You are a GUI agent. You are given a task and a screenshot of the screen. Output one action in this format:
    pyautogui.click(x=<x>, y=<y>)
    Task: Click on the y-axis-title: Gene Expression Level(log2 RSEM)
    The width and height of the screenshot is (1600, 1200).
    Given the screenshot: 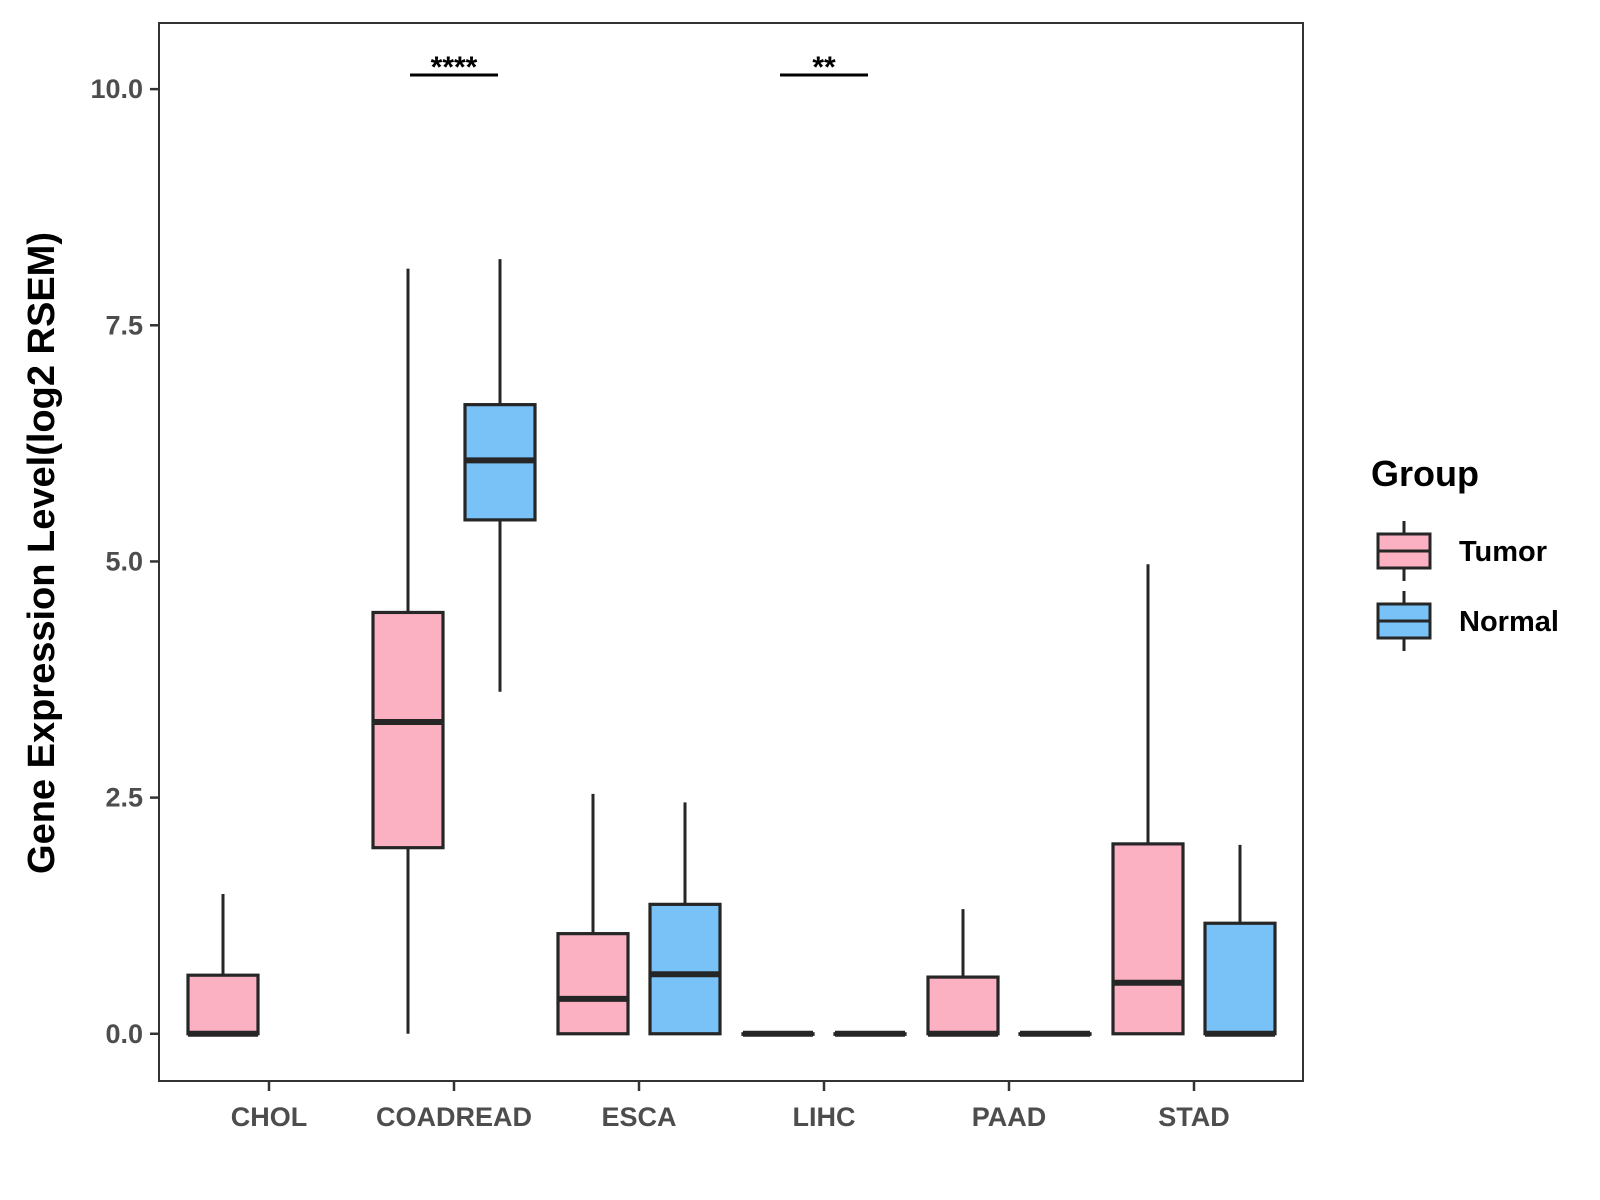 What is the action you would take?
    pyautogui.click(x=42, y=553)
    